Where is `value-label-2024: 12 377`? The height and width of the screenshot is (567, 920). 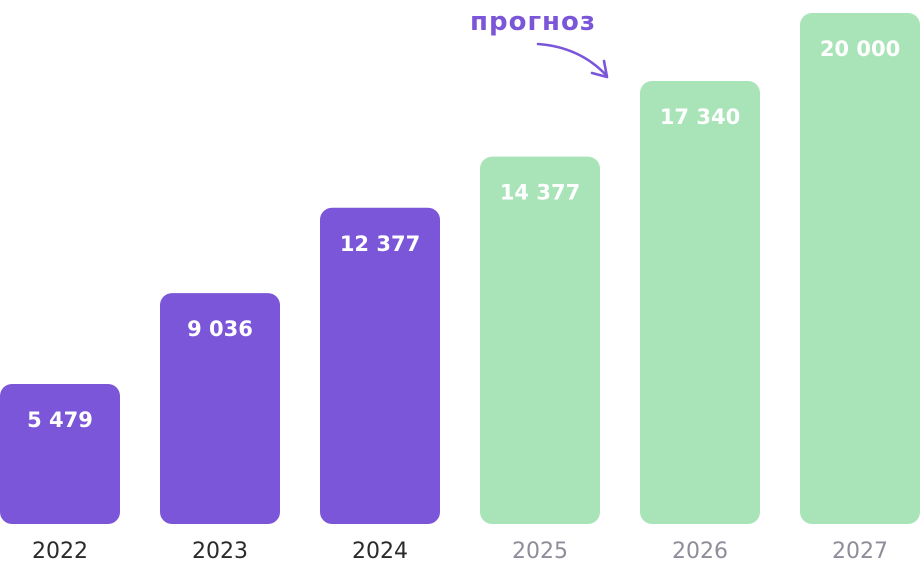
value-label-2024: 12 377 is located at coordinates (380, 244).